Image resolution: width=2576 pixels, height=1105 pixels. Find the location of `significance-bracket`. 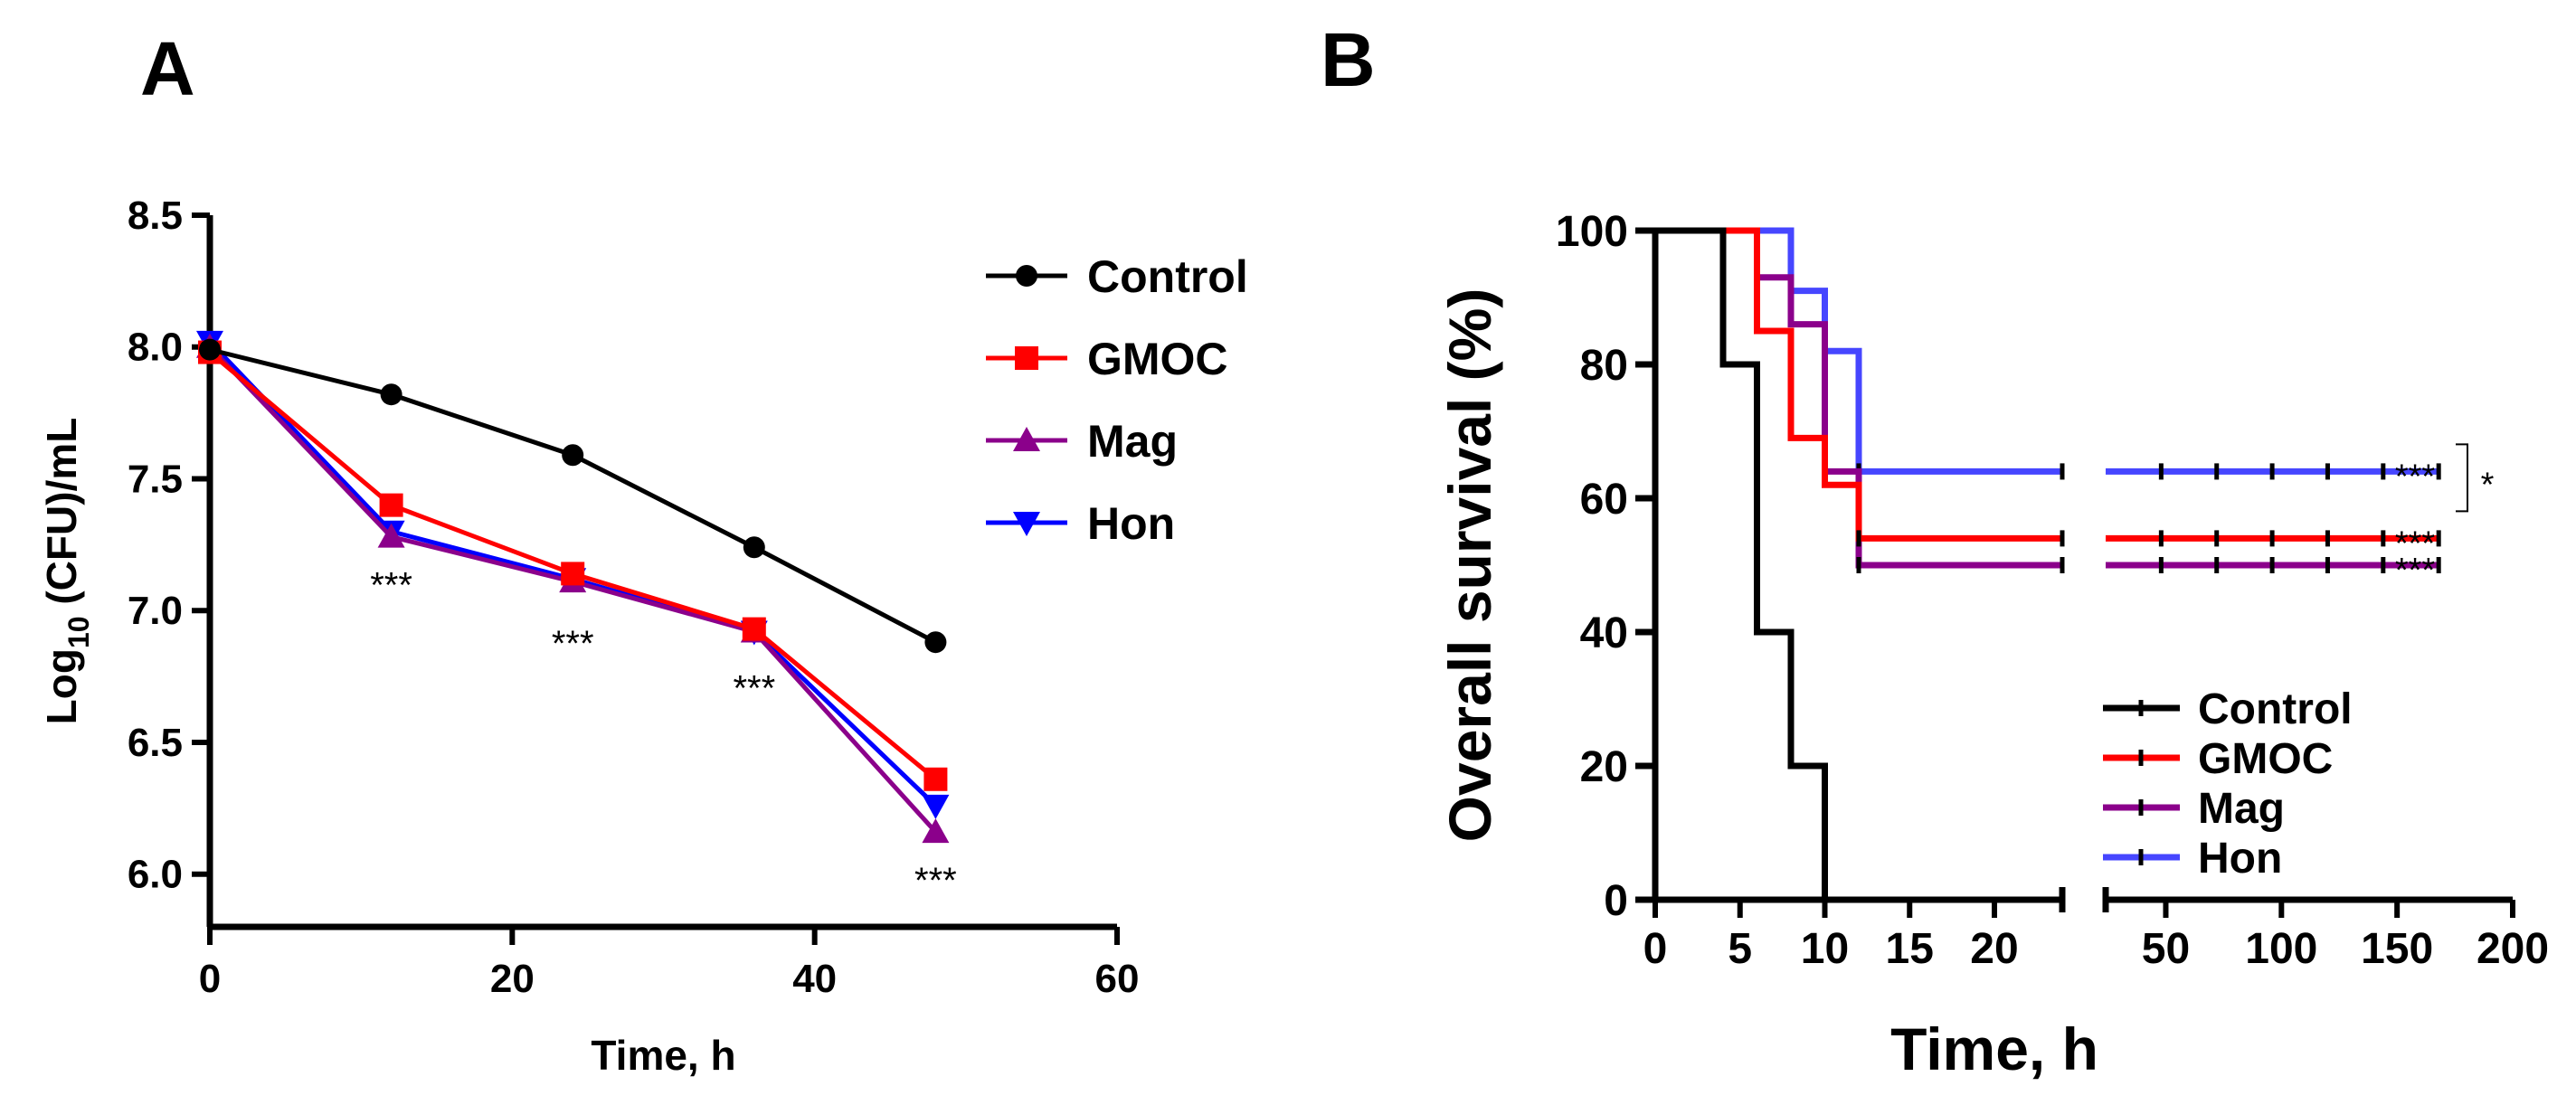

significance-bracket is located at coordinates (2462, 478).